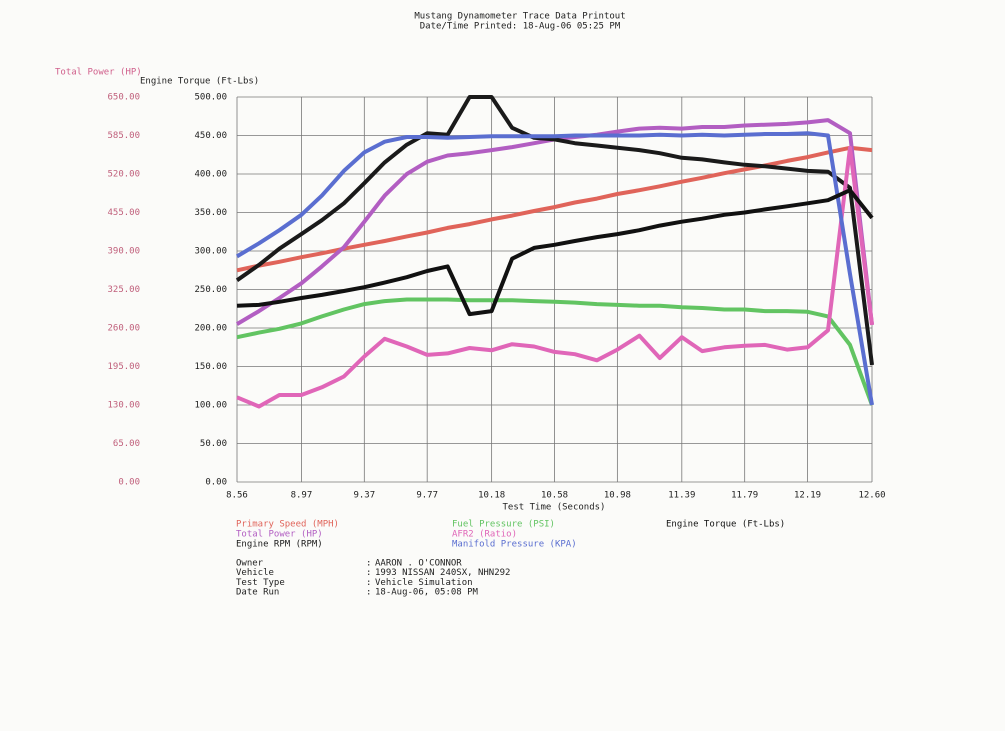 The width and height of the screenshot is (1005, 731). What do you see at coordinates (681, 496) in the screenshot?
I see `x-tick-label: 11.39` at bounding box center [681, 496].